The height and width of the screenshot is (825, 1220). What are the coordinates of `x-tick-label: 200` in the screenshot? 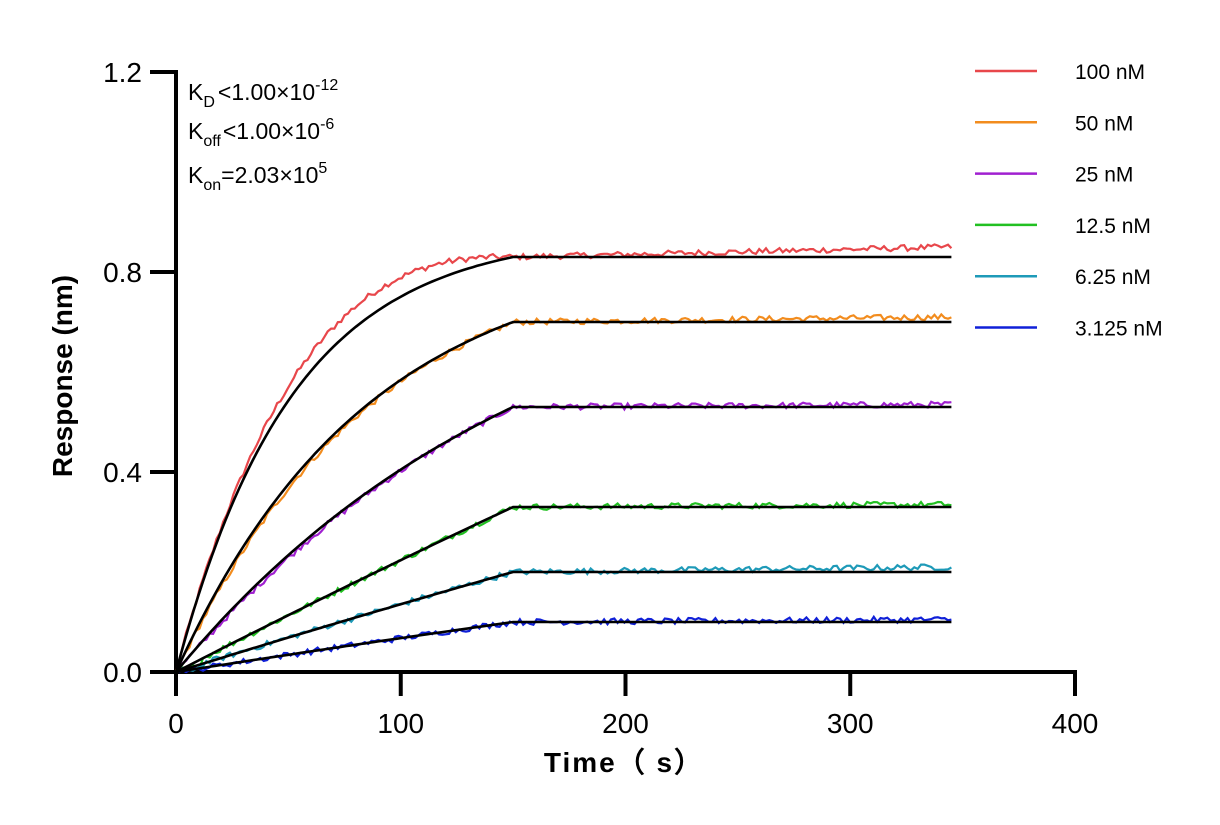 It's located at (625, 723).